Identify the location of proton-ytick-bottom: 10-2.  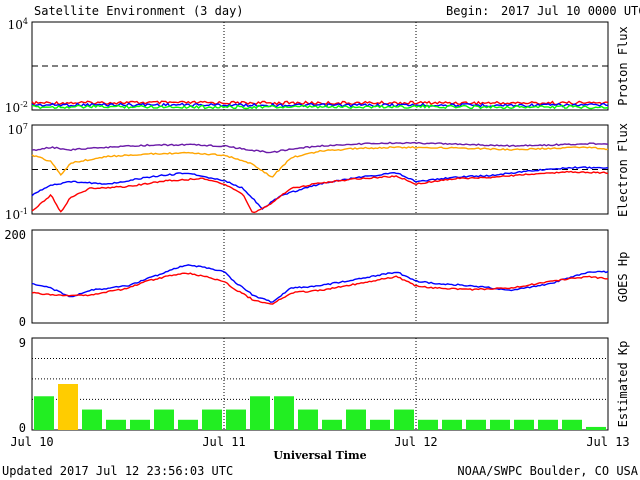
(16, 107).